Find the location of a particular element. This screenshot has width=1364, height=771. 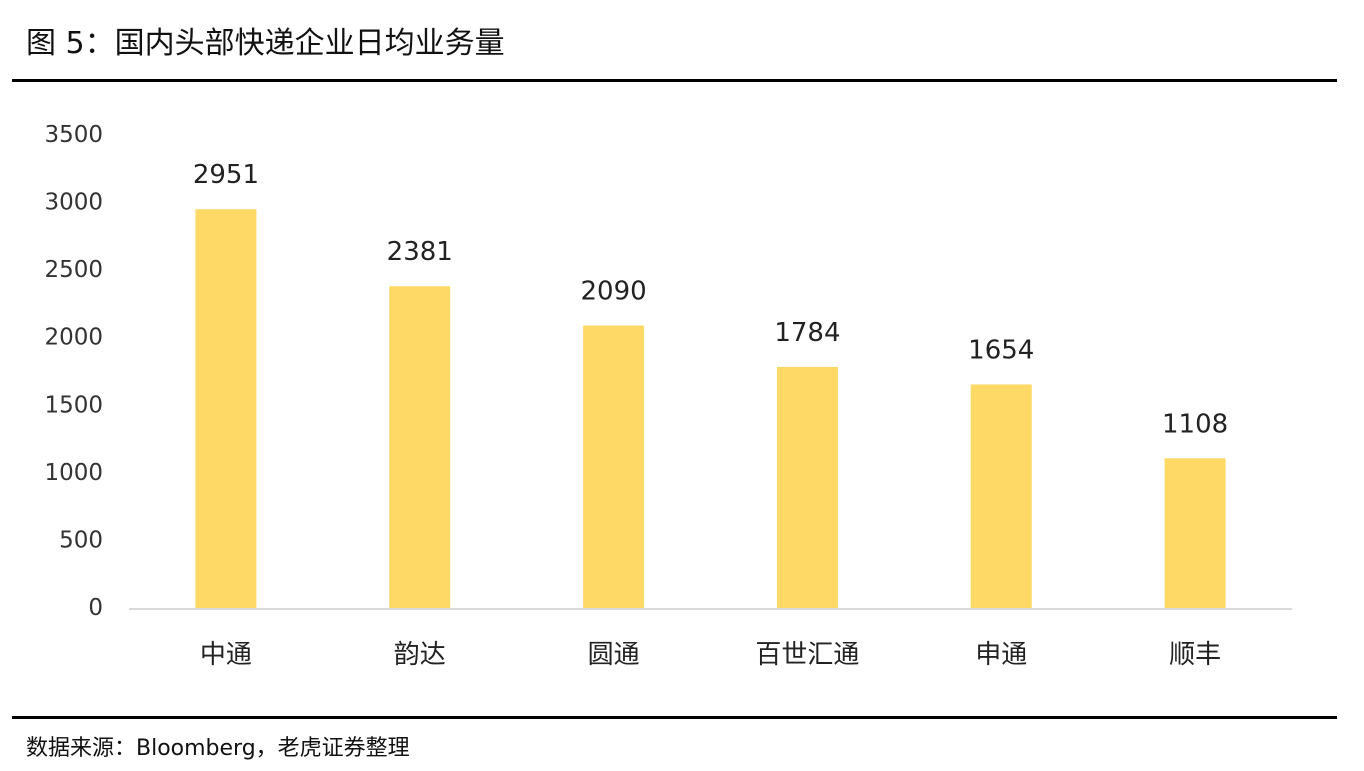

x-tick-label: 顺丰 is located at coordinates (1195, 655).